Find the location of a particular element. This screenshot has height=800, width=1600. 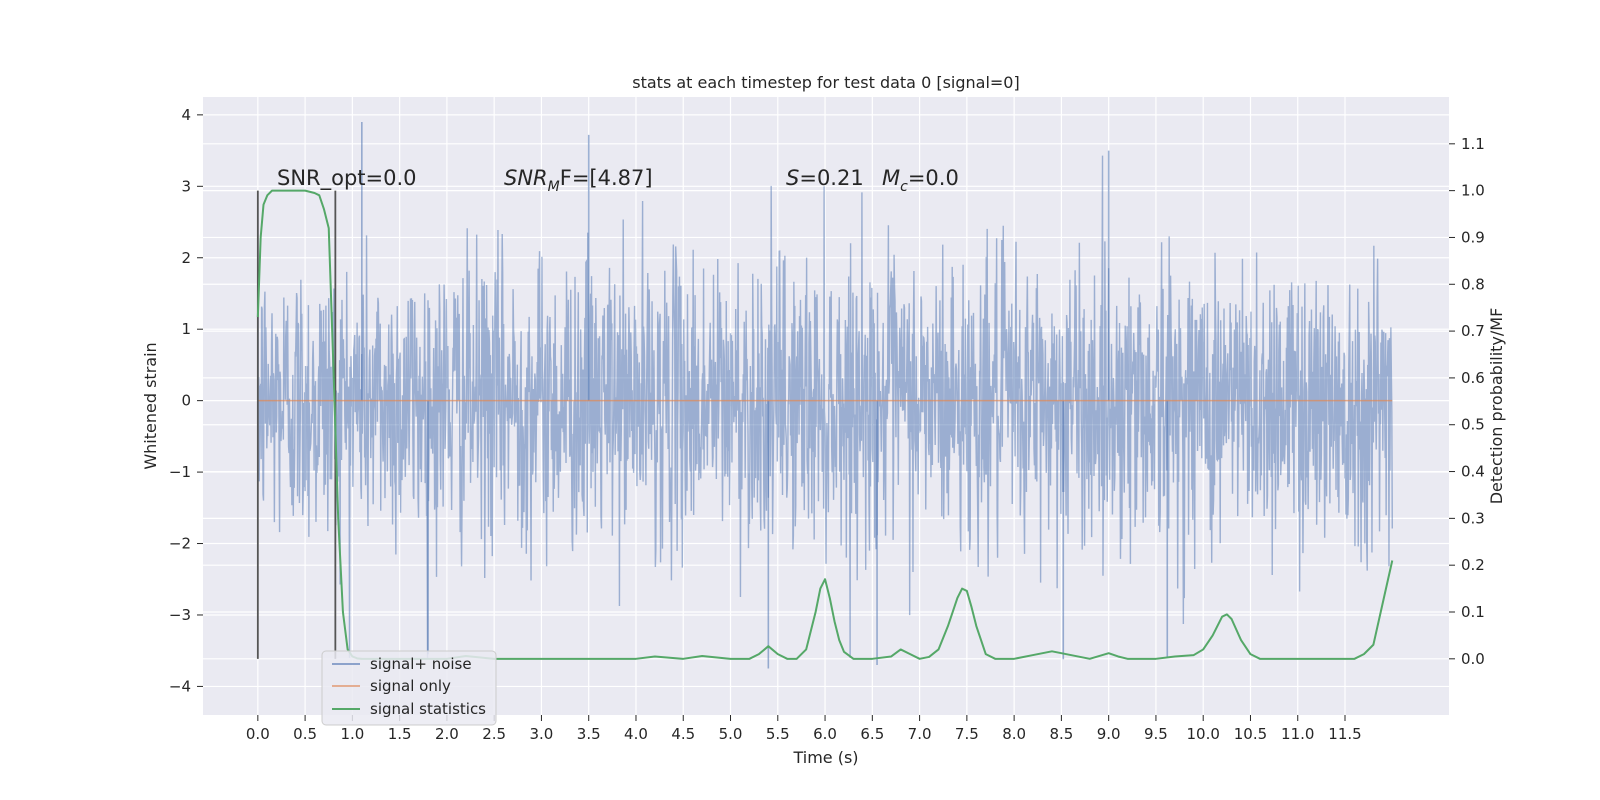

x-tick-label: 4.5 is located at coordinates (683, 734).